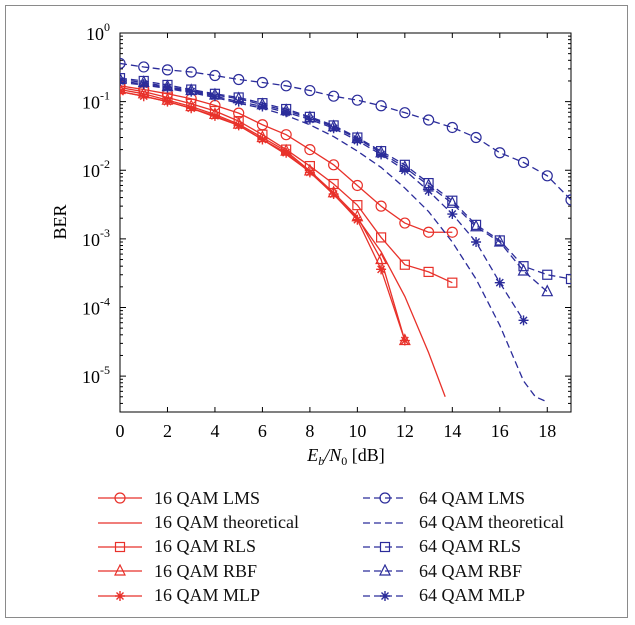 The image size is (635, 625). I want to click on y-axis-label: BER, so click(60, 221).